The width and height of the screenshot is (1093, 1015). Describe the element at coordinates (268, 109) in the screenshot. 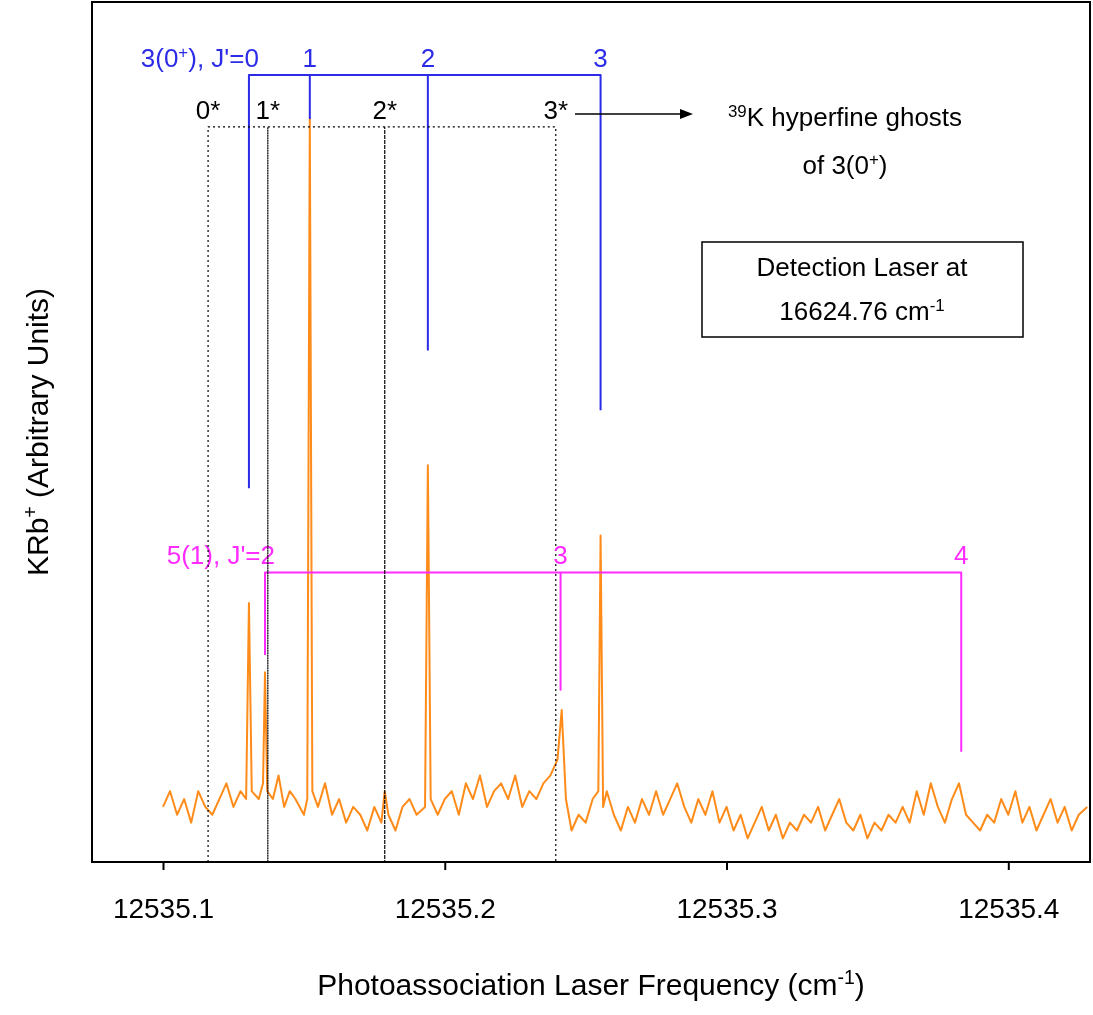

I see `annotation: 1*` at that location.